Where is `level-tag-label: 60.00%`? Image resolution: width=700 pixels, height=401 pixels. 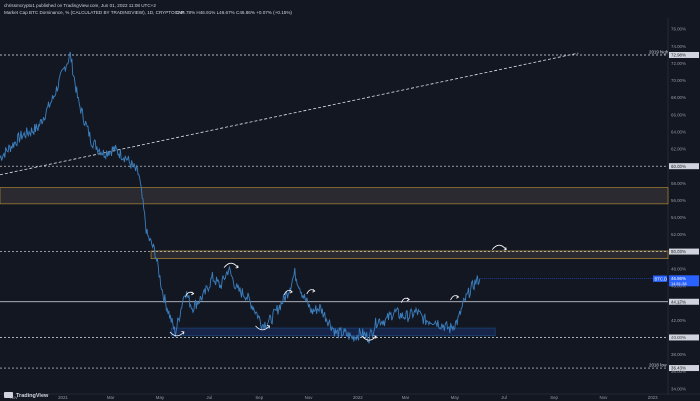 level-tag-label: 60.00% is located at coordinates (678, 166).